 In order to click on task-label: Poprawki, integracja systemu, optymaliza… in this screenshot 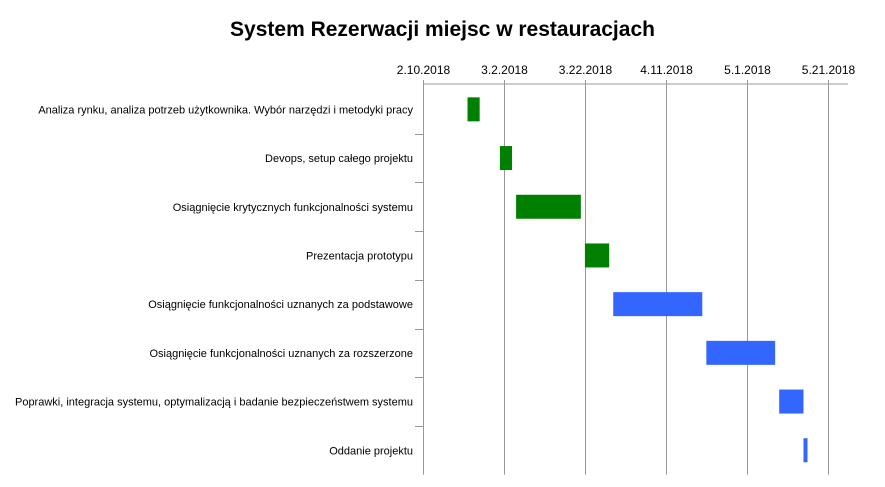, I will do `click(214, 403)`.